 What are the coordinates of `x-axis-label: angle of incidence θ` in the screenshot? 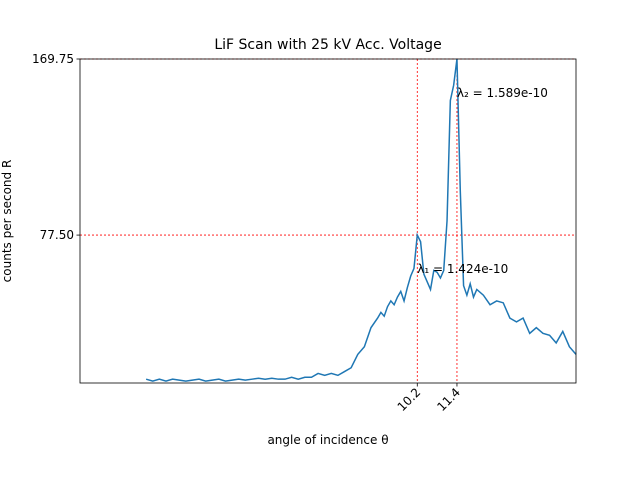 It's located at (327, 440).